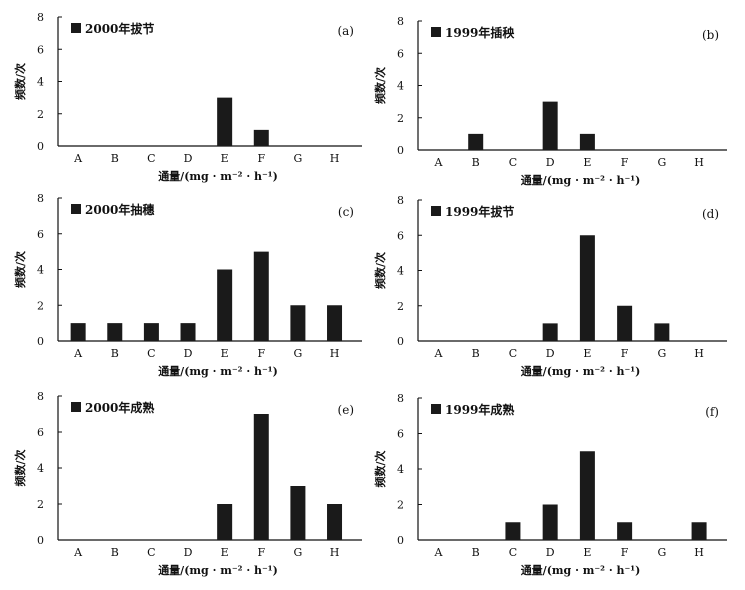  I want to click on legend-label: 1999年成熟, so click(479, 409).